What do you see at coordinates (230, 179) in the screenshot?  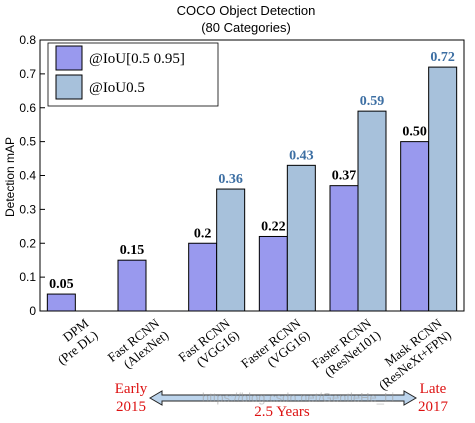 I see `data-label-series-2-3: 0.36` at bounding box center [230, 179].